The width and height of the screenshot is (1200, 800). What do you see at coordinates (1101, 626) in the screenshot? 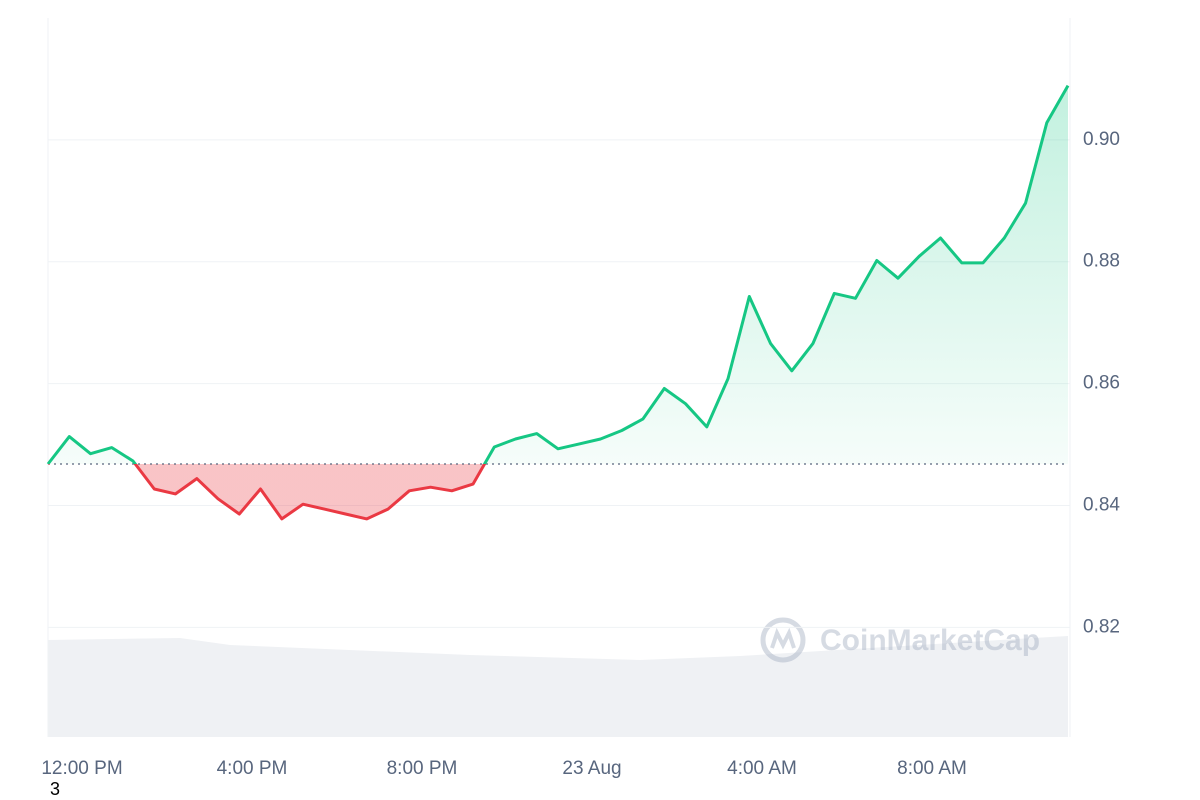
I see `y-tick-label: 0.82` at bounding box center [1101, 626].